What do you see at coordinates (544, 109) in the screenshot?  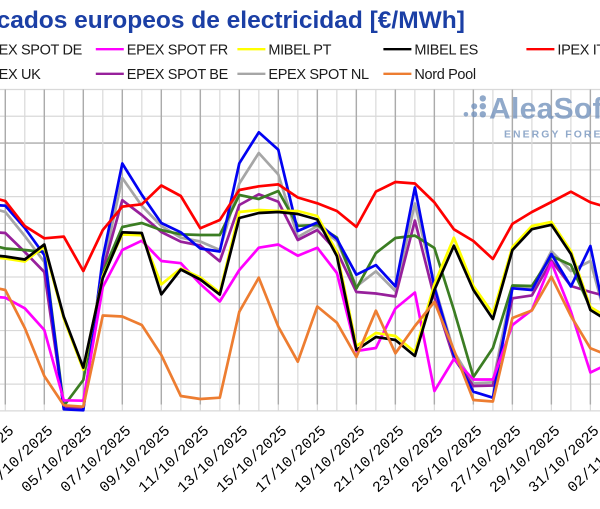 I see `svg-text: AleaSoft` at bounding box center [544, 109].